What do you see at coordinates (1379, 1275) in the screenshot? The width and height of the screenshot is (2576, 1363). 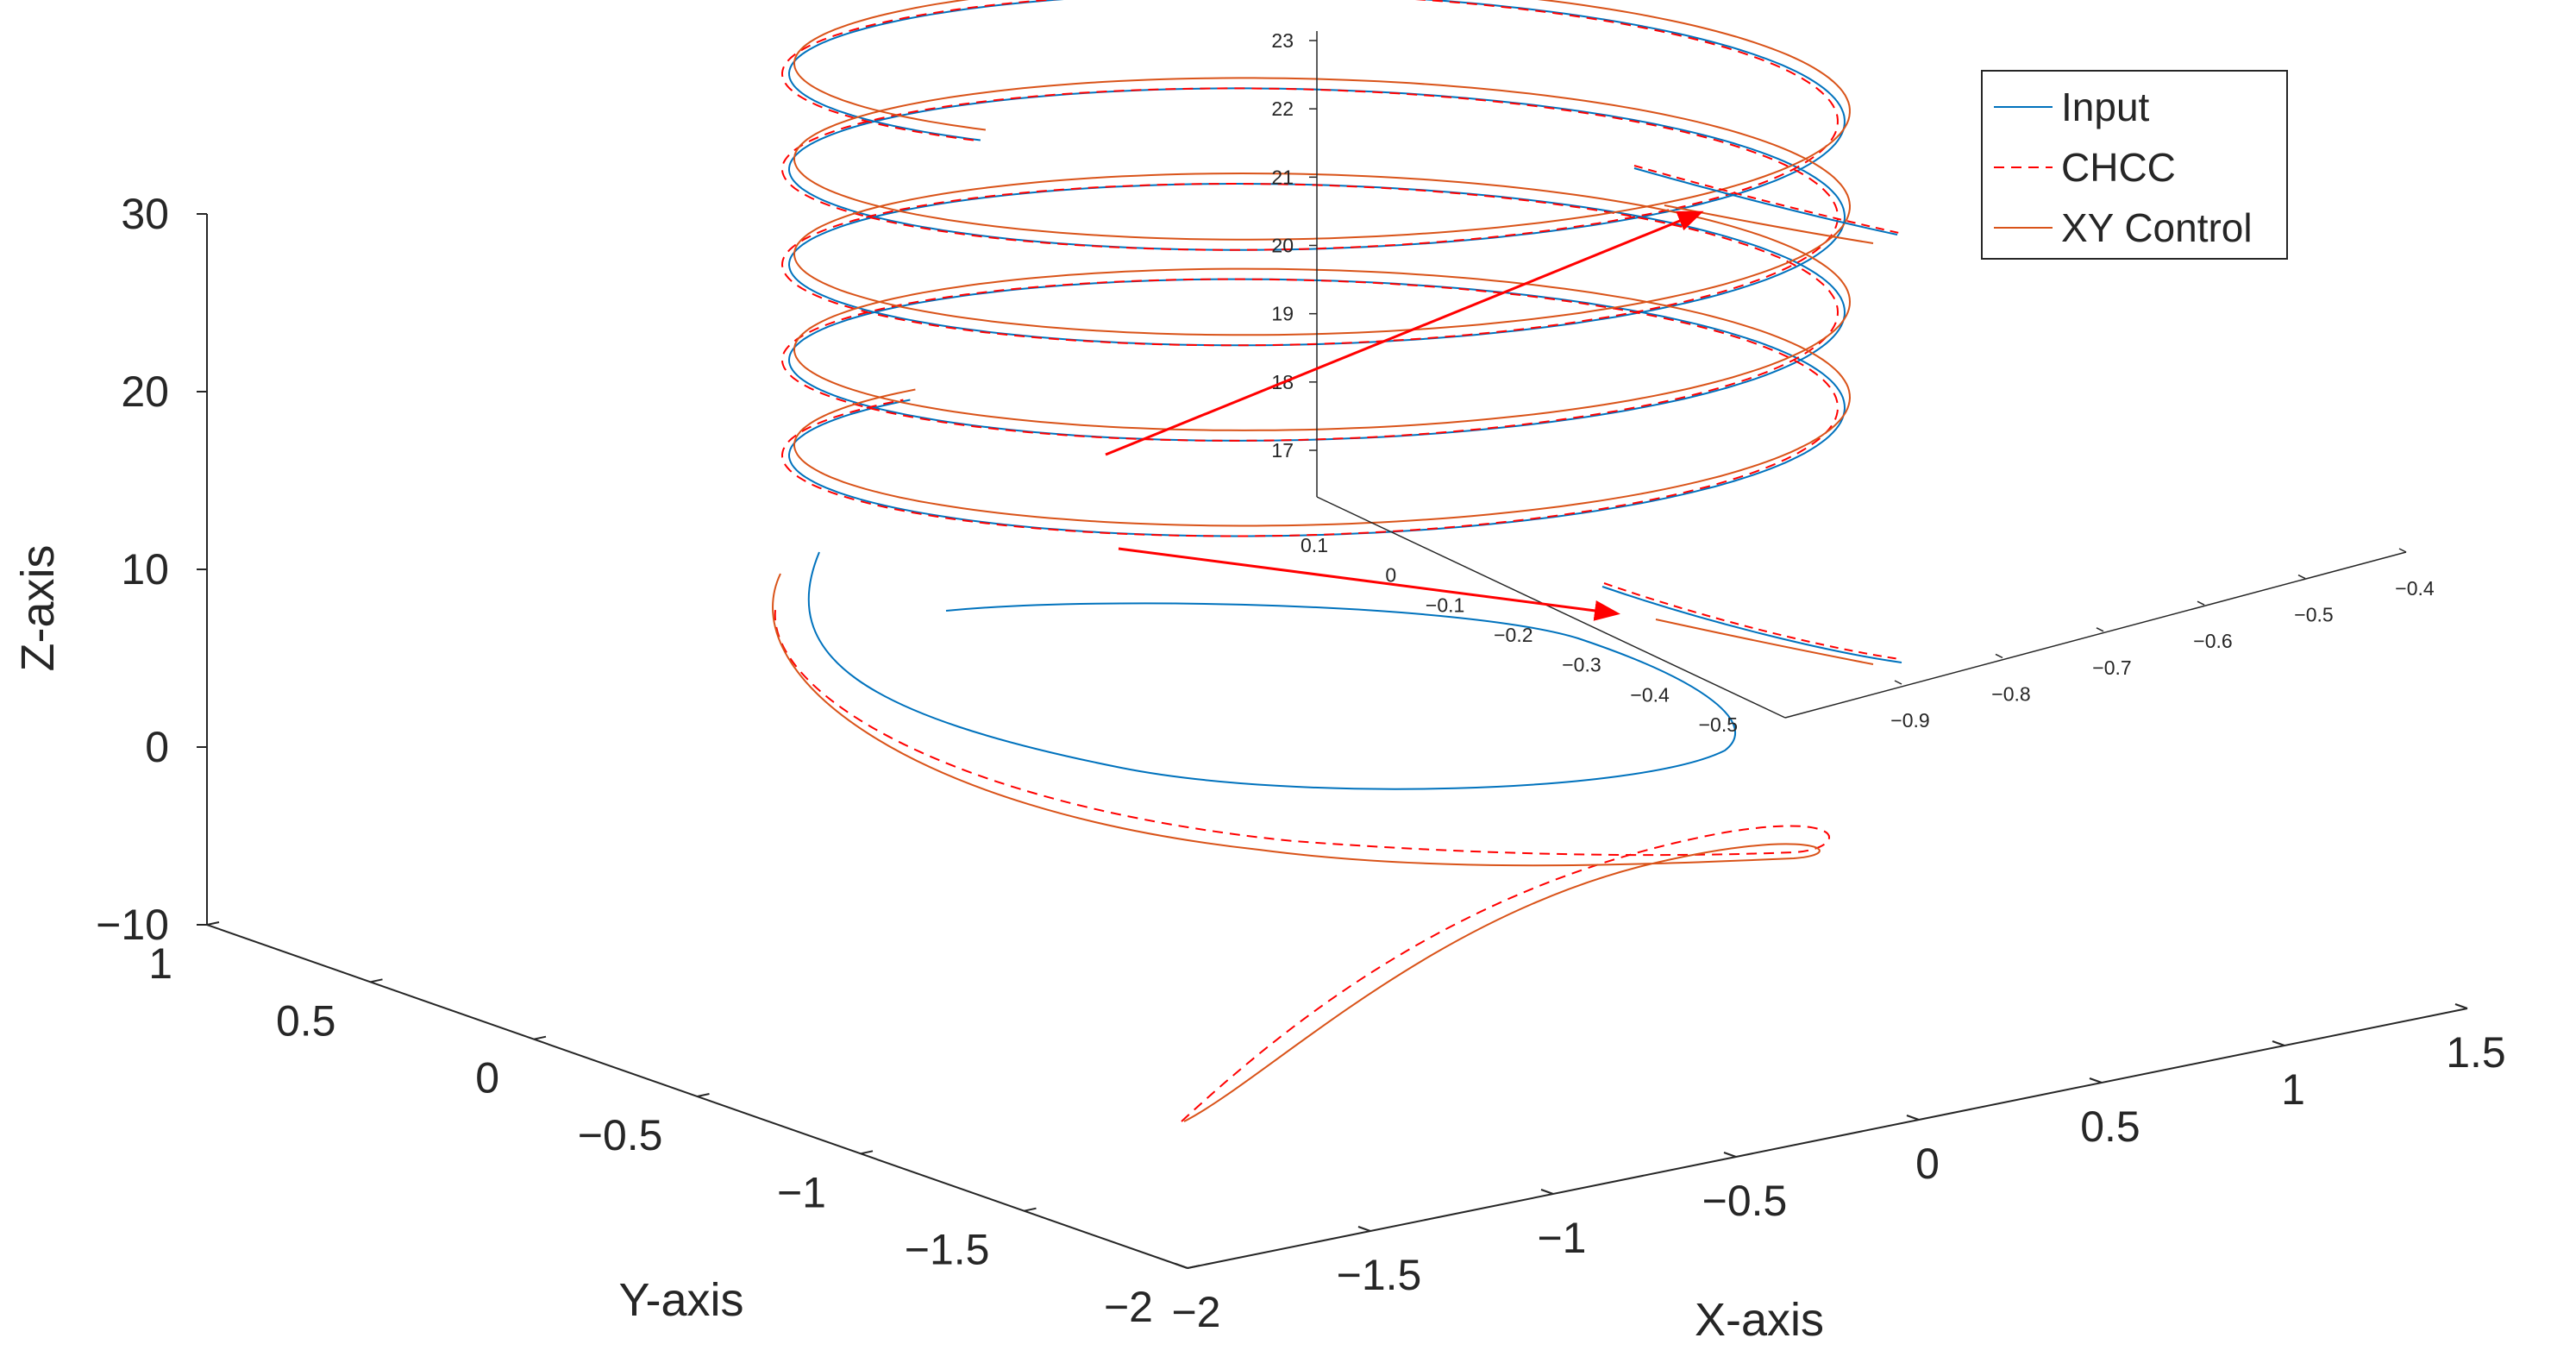 I see `x-tick-label: −1.5` at bounding box center [1379, 1275].